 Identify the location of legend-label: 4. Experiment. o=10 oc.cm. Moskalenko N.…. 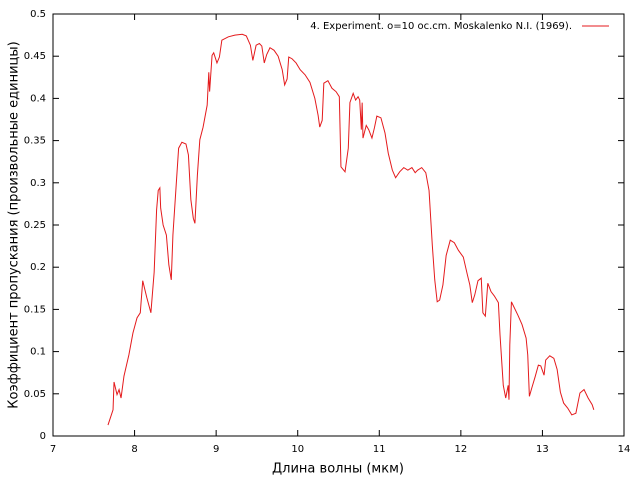
(441, 26).